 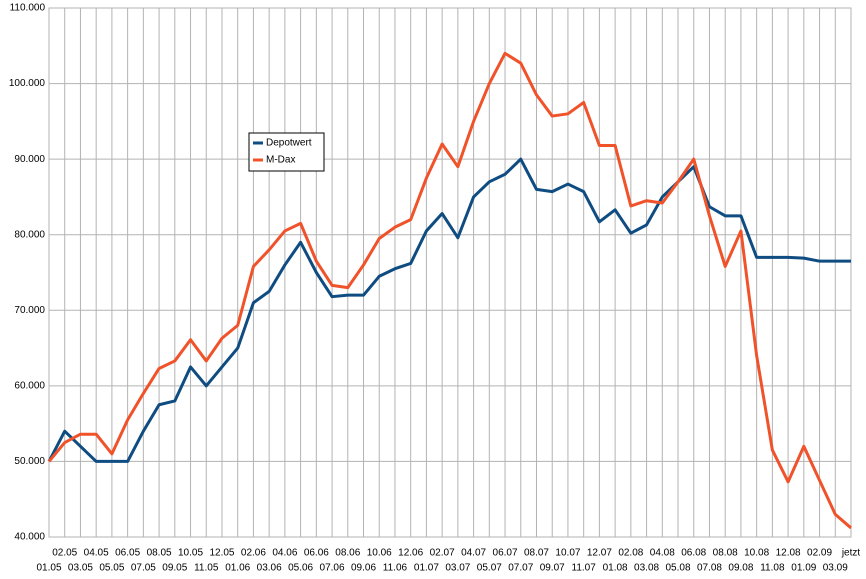 I want to click on y-tick-label: 100.000, so click(x=27, y=83).